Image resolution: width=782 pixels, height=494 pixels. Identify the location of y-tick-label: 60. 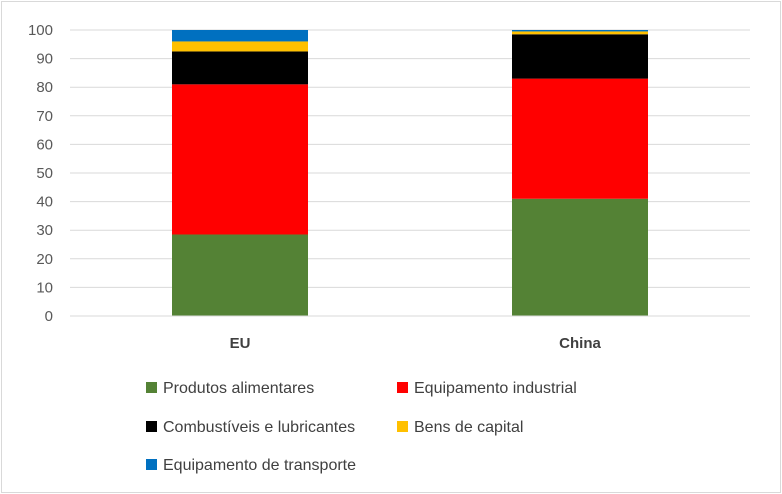
(44, 144).